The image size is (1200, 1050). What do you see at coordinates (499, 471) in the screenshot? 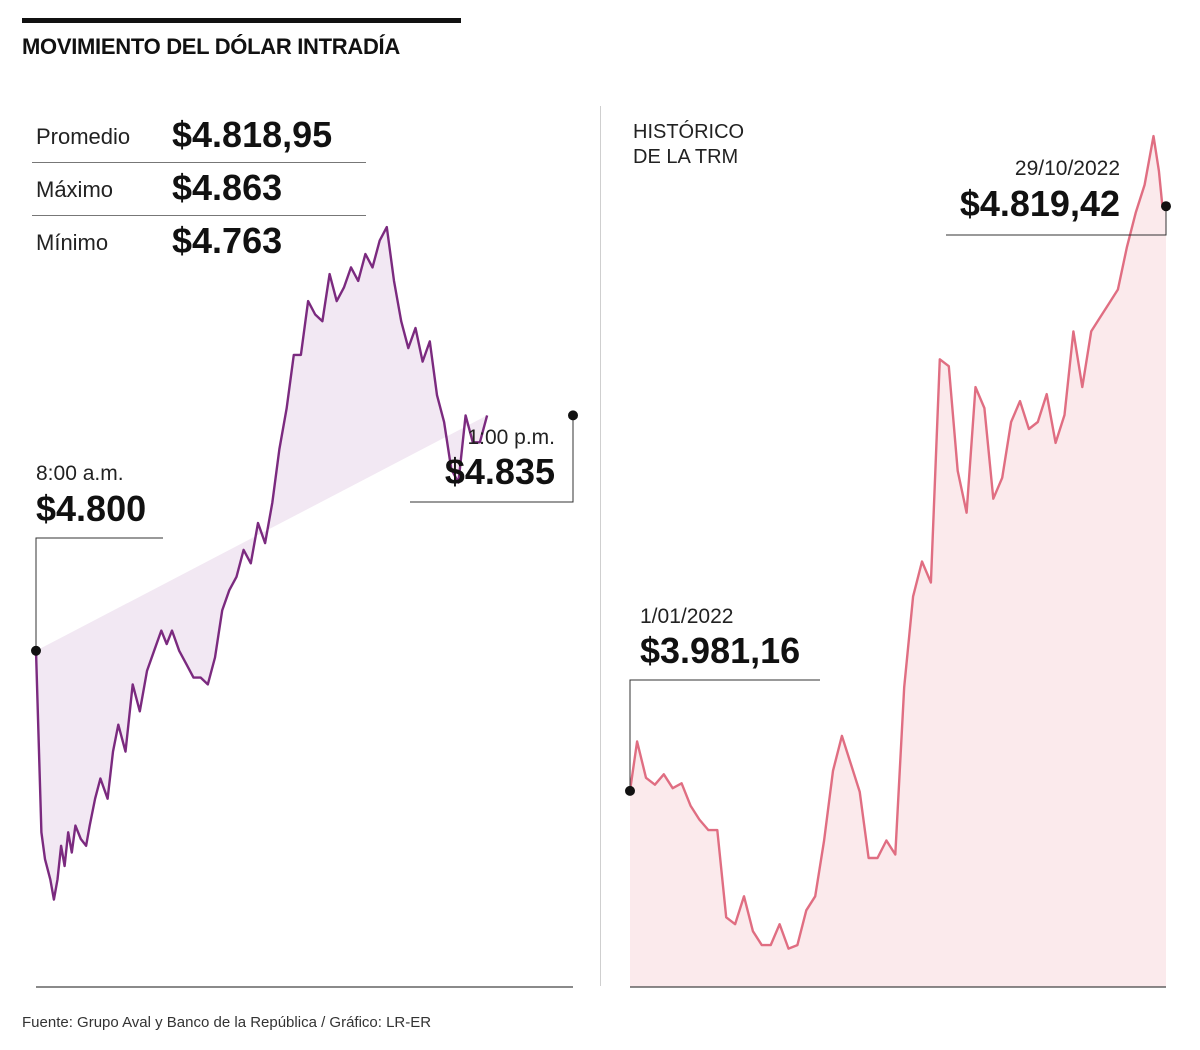
I see `intraday-end-value: $4.835` at bounding box center [499, 471].